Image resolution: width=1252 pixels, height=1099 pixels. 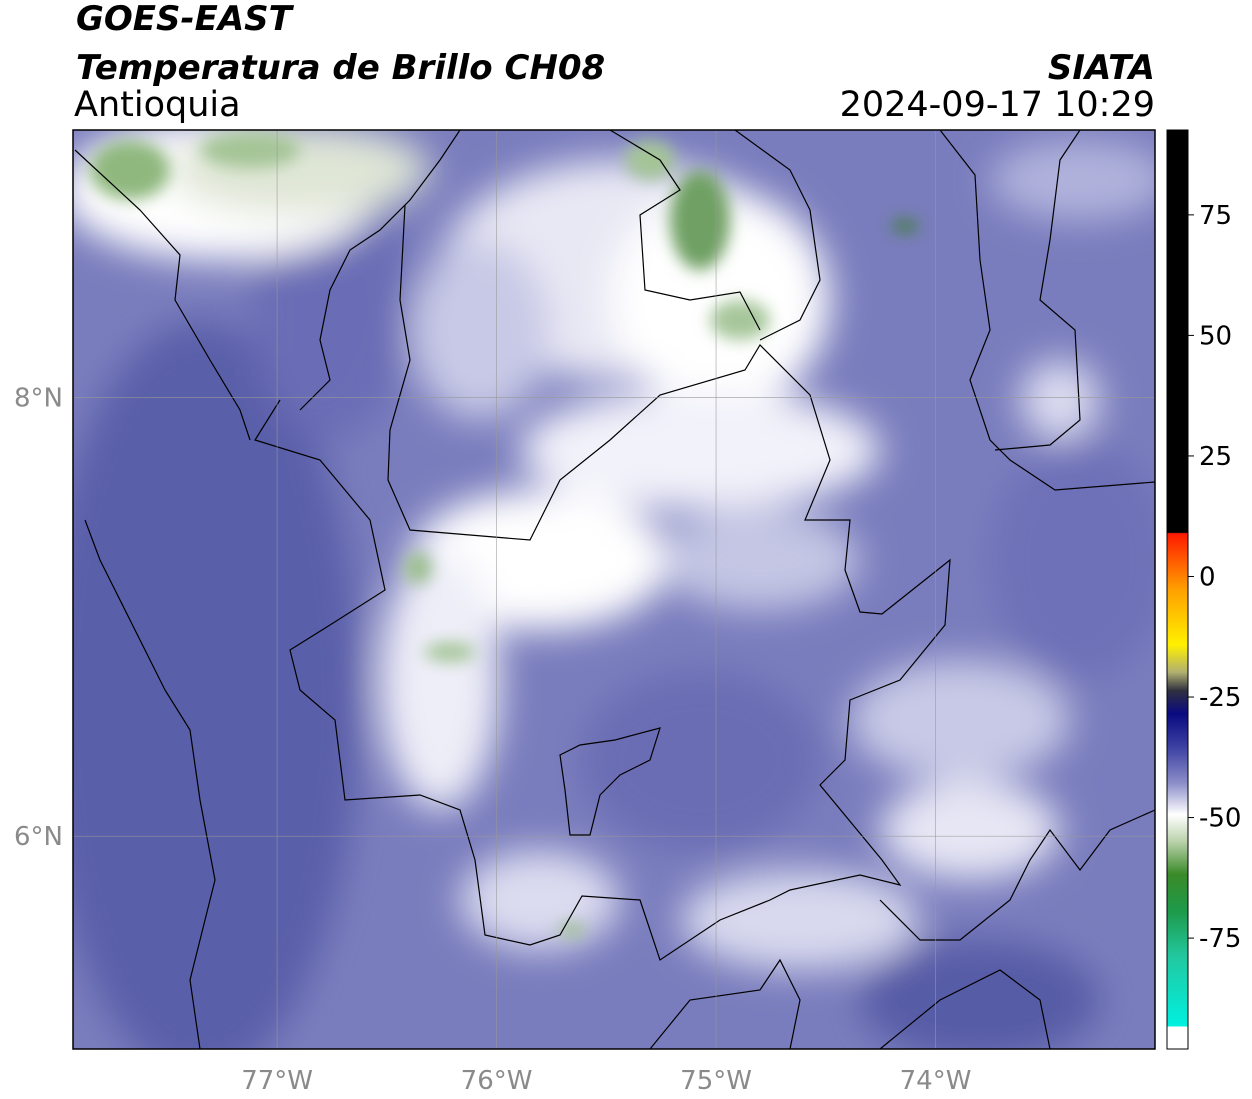 I want to click on colorbar-tick-label: 25, so click(x=1215, y=457).